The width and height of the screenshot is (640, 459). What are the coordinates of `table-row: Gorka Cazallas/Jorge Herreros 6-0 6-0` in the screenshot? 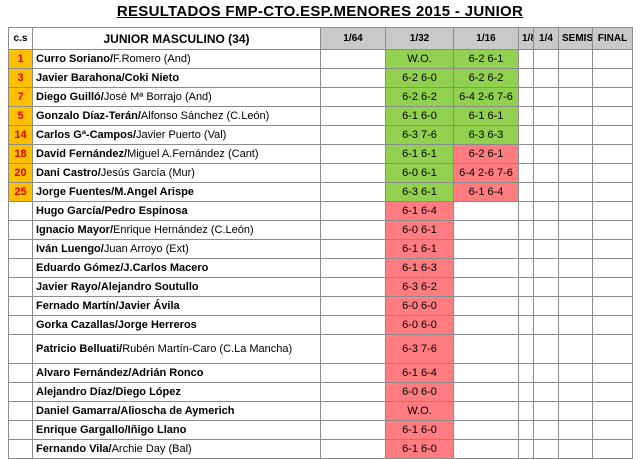 It's located at (320, 325).